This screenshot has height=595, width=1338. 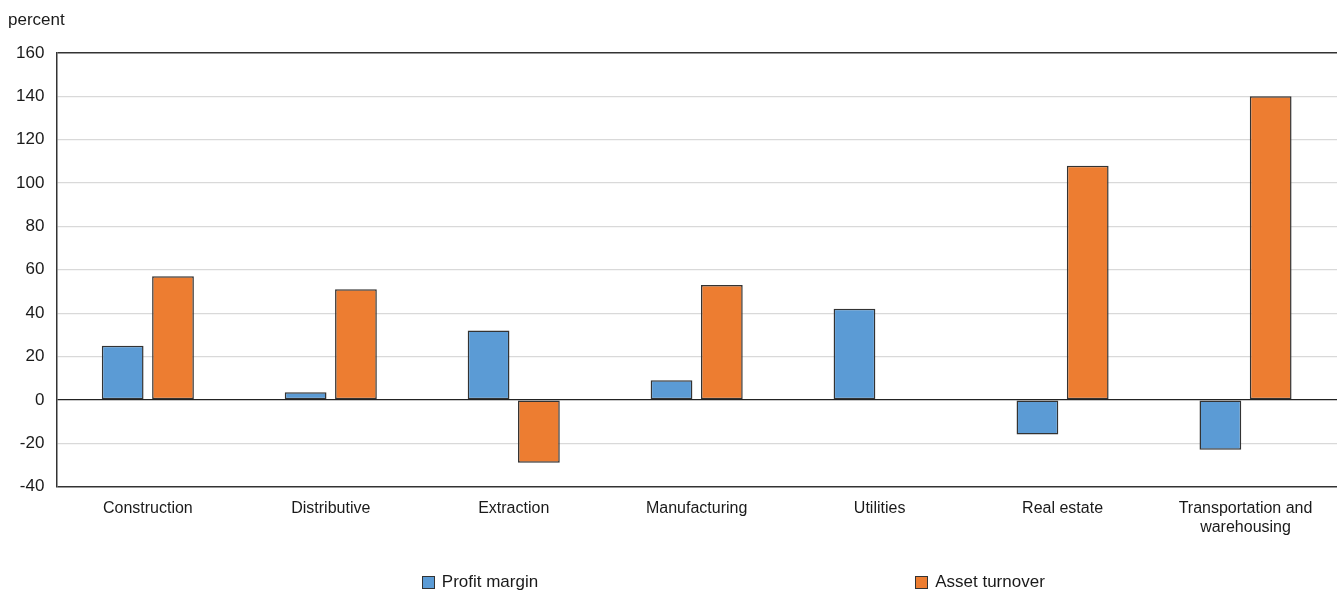 I want to click on x-tick-label: Real estate, so click(x=1063, y=507).